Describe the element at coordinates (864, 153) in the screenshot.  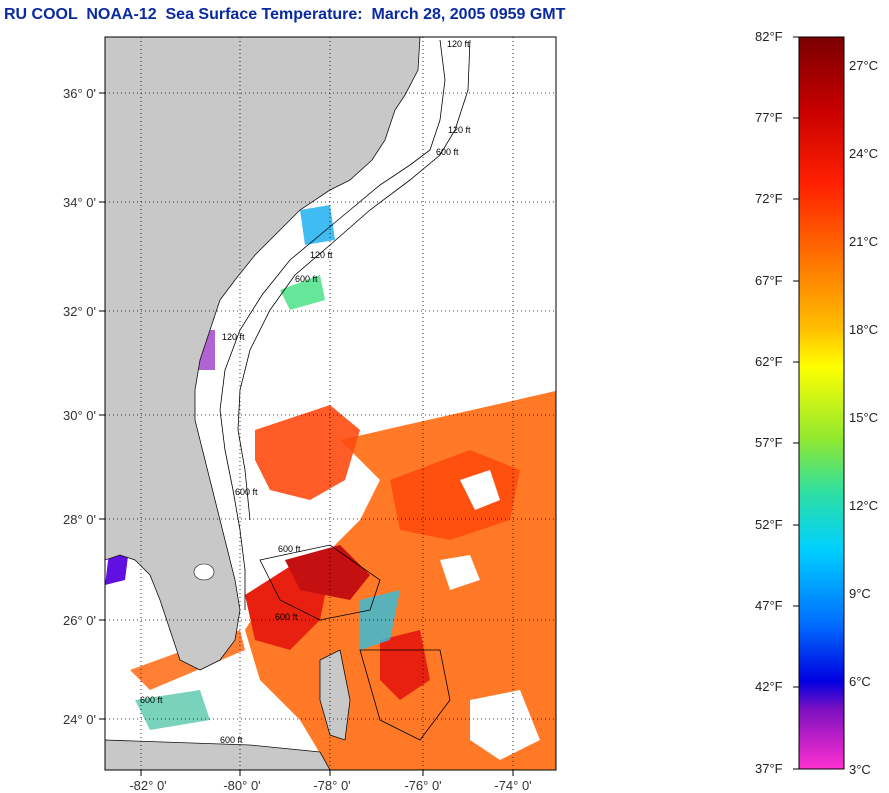
I see `colorbar-c-label: 24°C` at that location.